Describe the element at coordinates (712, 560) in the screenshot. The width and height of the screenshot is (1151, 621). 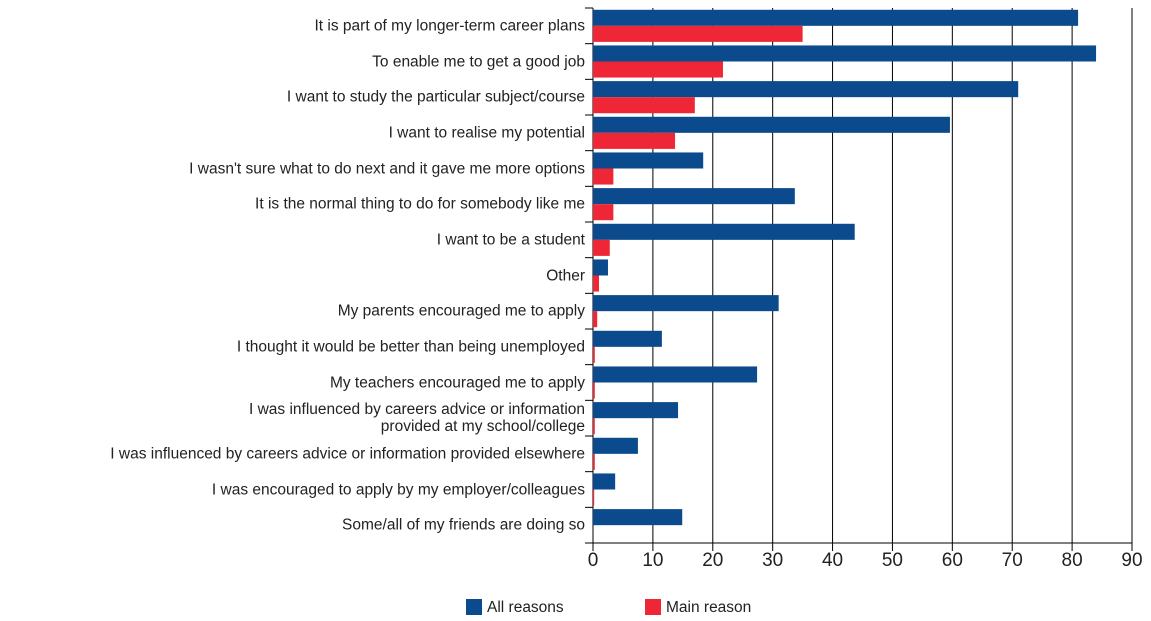
I see `x-tick-label: 20` at that location.